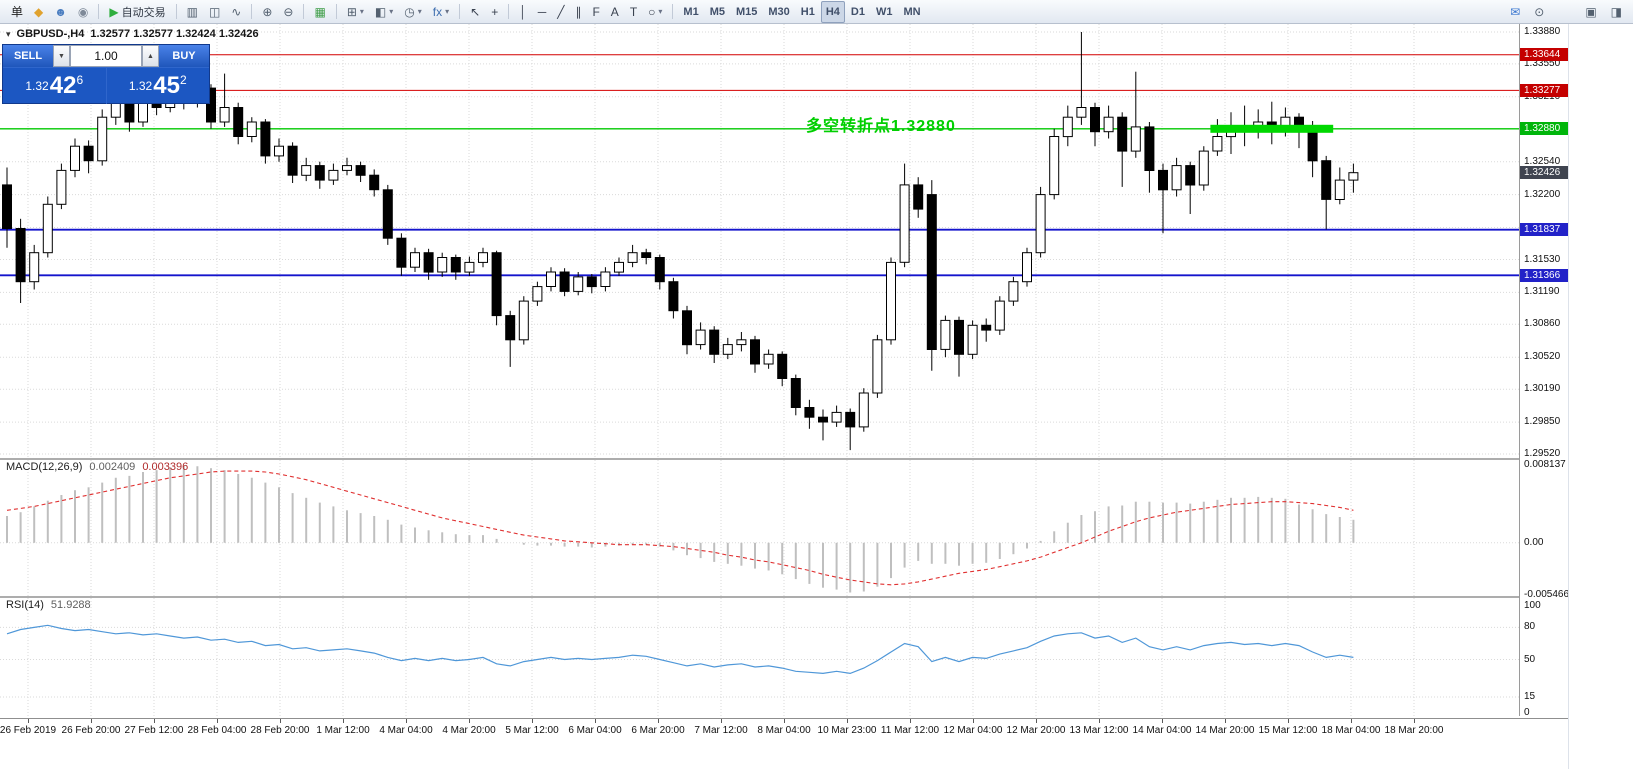 Image resolution: width=1633 pixels, height=769 pixels. What do you see at coordinates (1566, 12) in the screenshot?
I see `toolbar-right: ✉ ⊙ ▣ ◨` at bounding box center [1566, 12].